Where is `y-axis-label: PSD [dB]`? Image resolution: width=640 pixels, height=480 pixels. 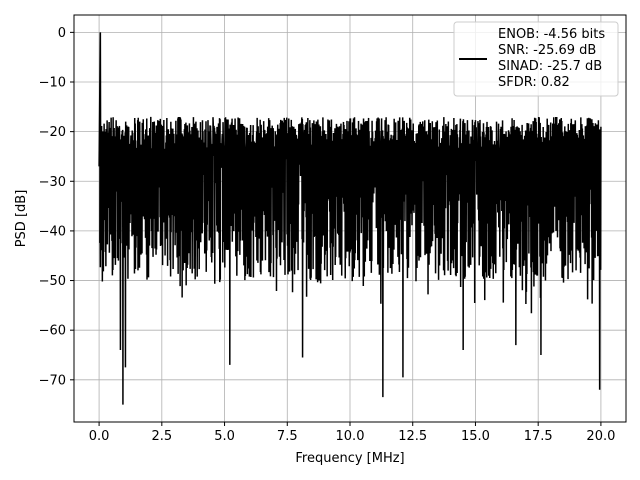
y-axis-label: PSD [dB] is located at coordinates (21, 219).